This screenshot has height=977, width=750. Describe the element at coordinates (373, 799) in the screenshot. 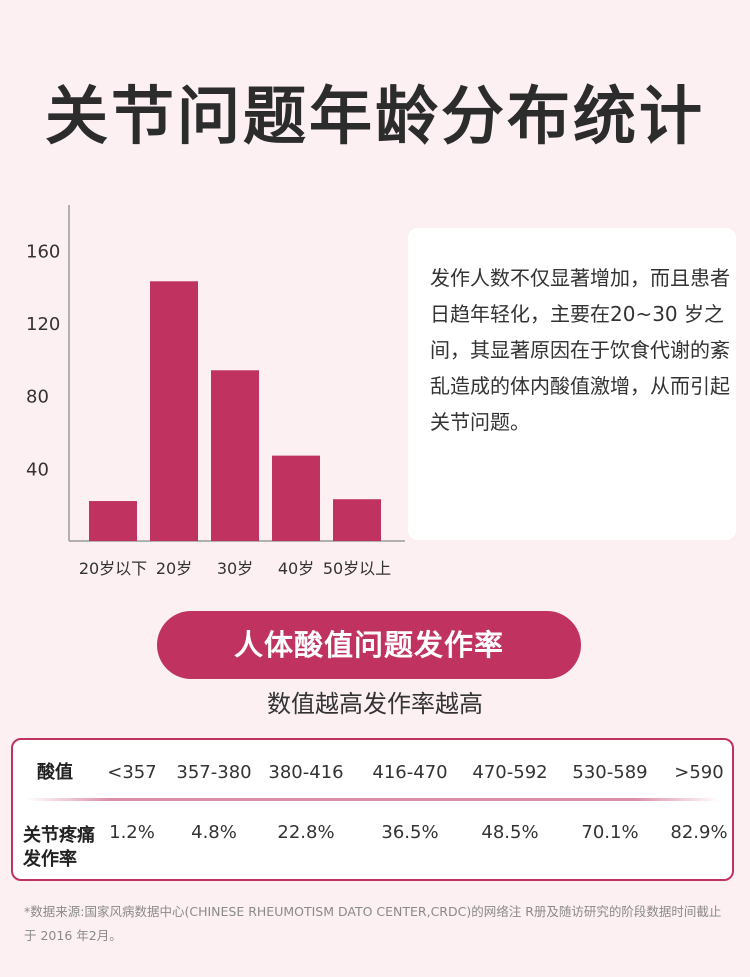

I see `table-divider` at that location.